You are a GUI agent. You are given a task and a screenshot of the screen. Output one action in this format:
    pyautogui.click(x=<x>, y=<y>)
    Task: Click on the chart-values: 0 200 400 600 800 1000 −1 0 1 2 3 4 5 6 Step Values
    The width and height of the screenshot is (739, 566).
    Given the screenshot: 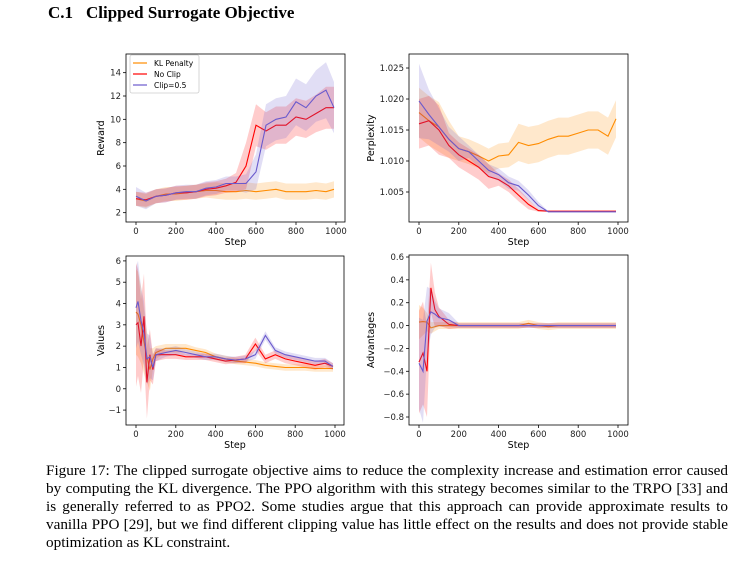 What is the action you would take?
    pyautogui.click(x=221, y=353)
    